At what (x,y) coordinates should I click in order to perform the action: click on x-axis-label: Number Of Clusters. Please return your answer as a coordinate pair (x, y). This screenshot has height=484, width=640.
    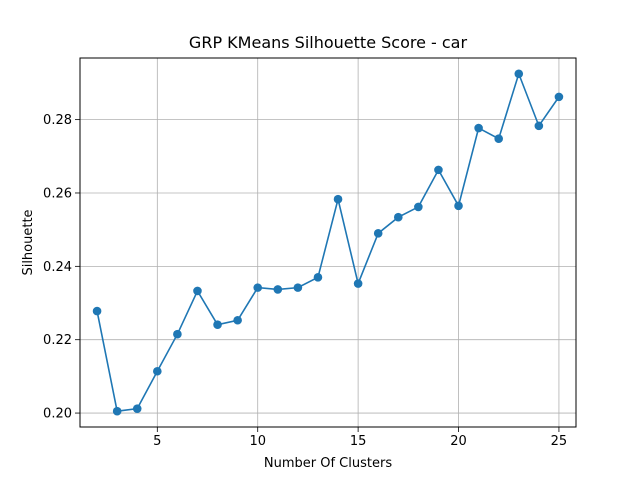
    Looking at the image, I should click on (328, 463).